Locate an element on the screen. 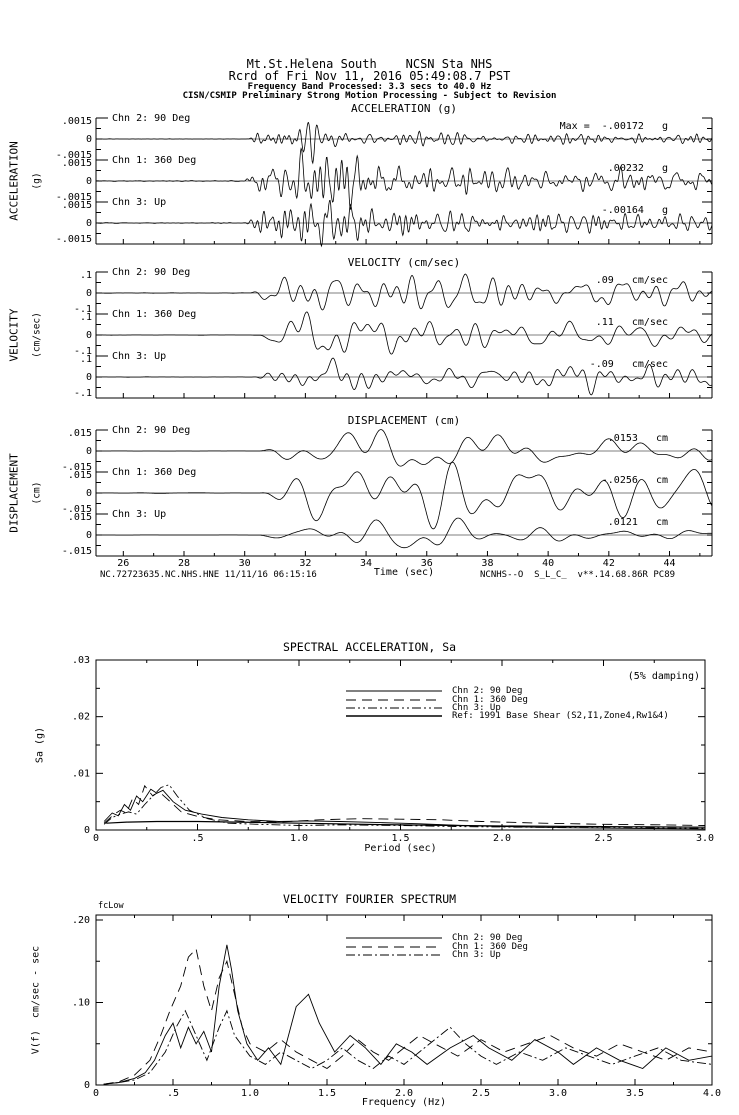 The image size is (739, 1115). svg-text: 36 is located at coordinates (427, 563).